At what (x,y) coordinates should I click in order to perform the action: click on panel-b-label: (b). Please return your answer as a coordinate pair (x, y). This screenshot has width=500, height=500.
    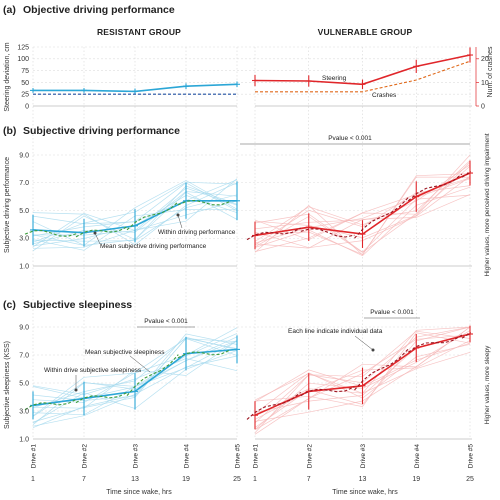
    Looking at the image, I should click on (9, 131).